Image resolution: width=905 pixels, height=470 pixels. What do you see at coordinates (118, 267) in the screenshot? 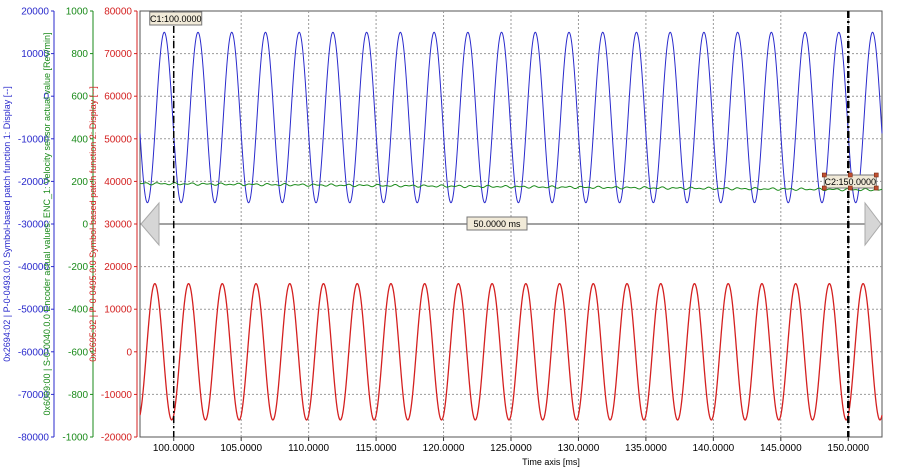
I see `y-tick-label-red: 20000` at bounding box center [118, 267].